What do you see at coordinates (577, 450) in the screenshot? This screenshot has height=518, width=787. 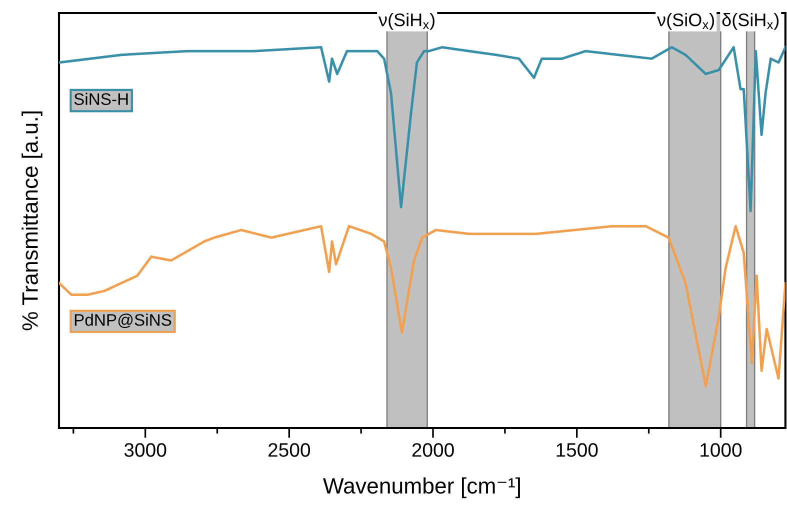 I see `x-tick-label: 1500` at bounding box center [577, 450].